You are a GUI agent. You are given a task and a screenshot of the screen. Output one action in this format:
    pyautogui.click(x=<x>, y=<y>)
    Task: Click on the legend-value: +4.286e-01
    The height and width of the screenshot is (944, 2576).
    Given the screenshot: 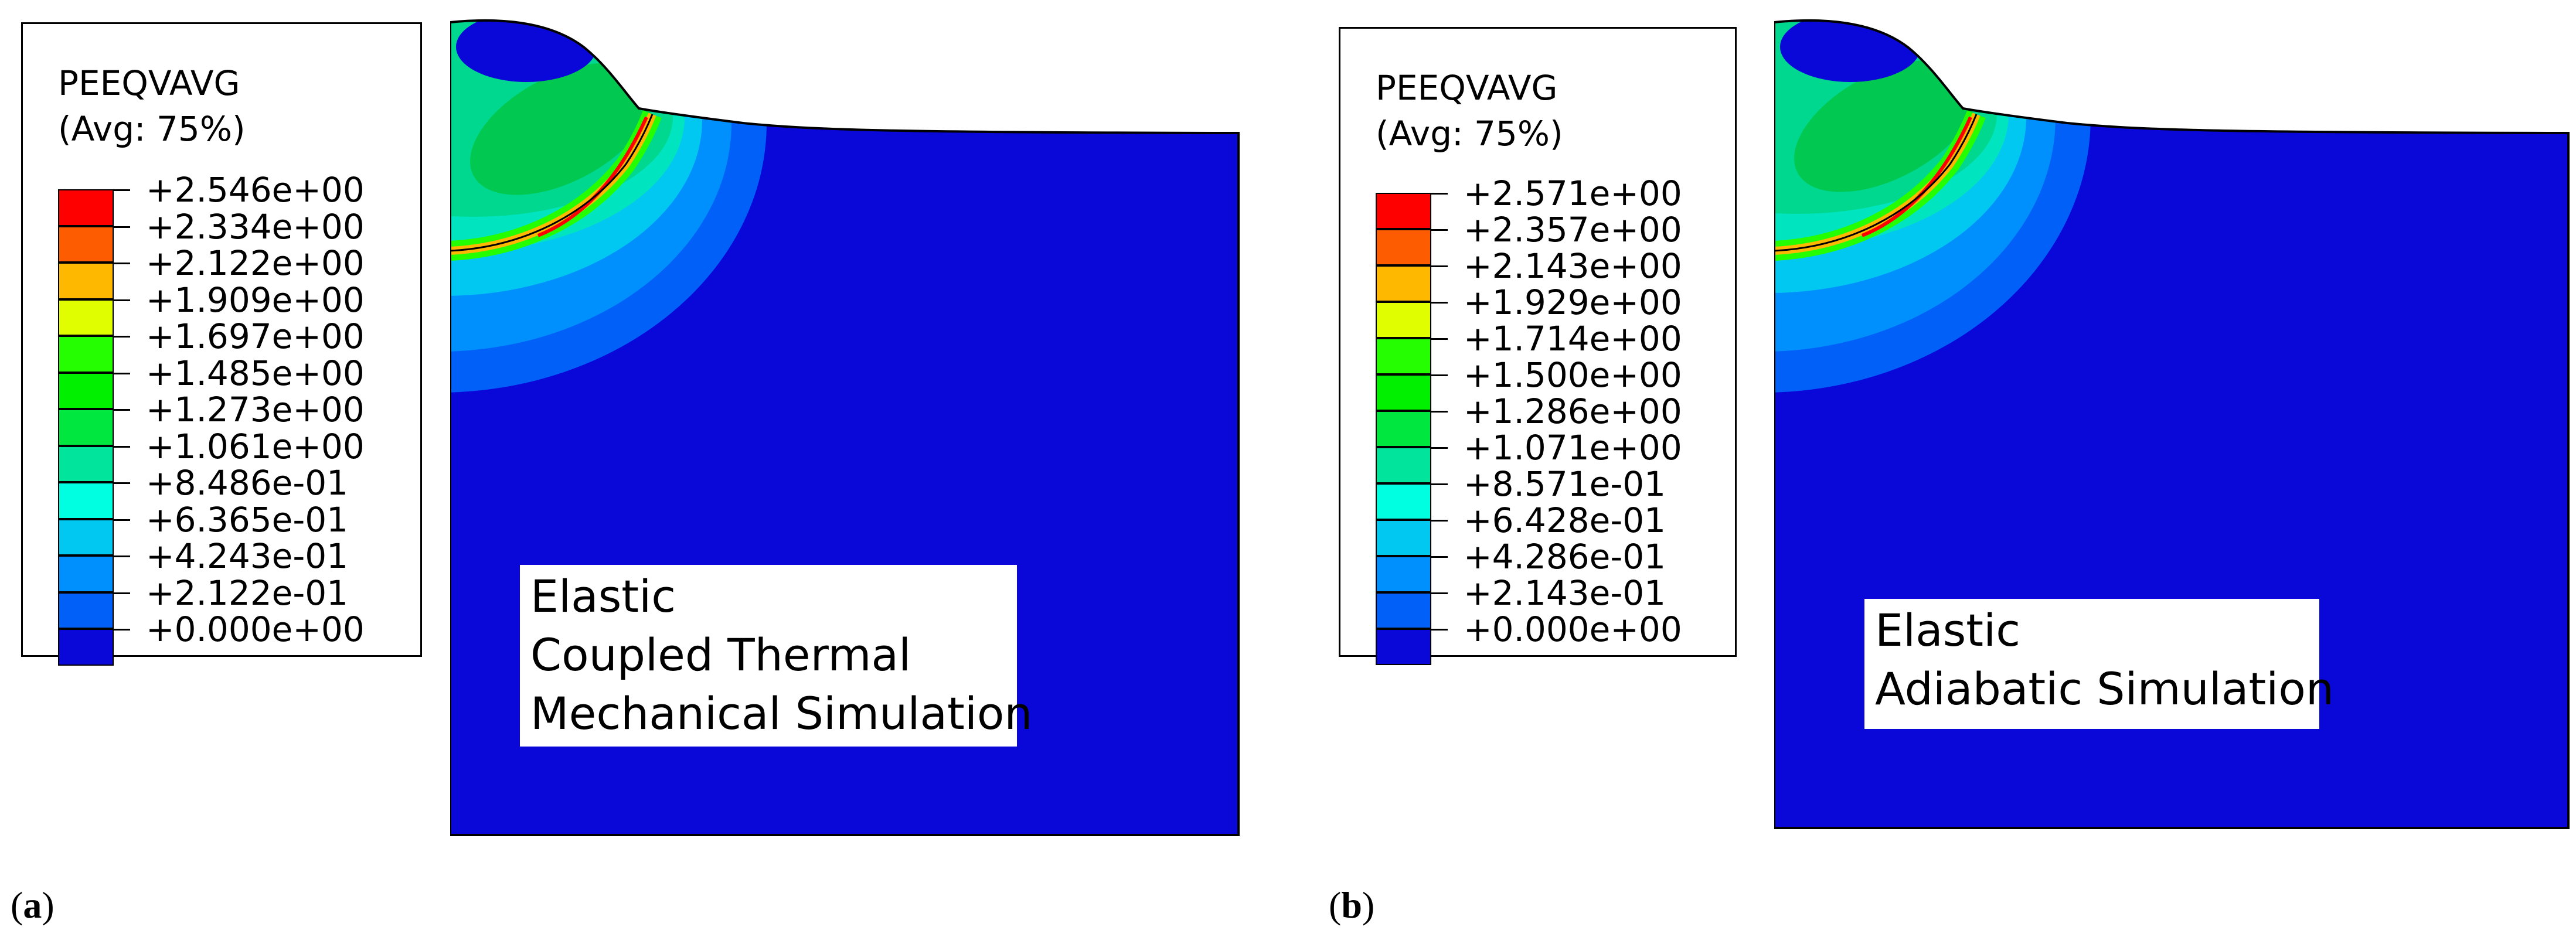 What is the action you would take?
    pyautogui.click(x=1565, y=557)
    